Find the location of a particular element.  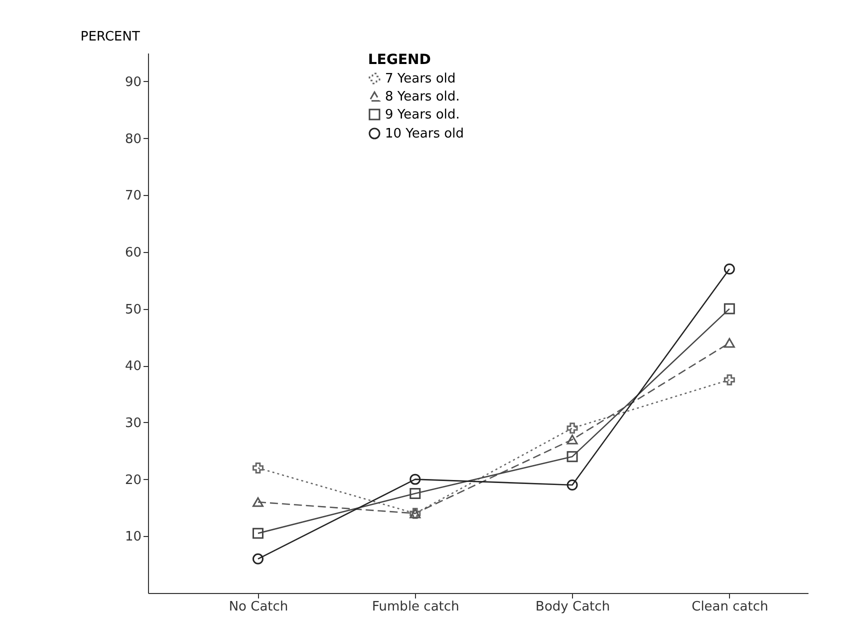

legend-label: 9 Years old. is located at coordinates (422, 115).